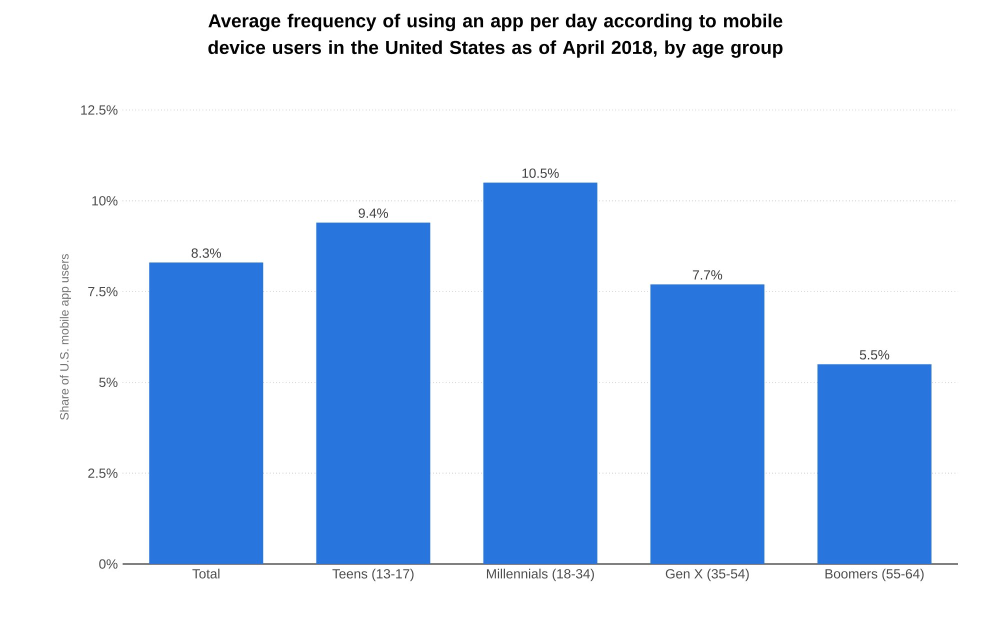 The width and height of the screenshot is (991, 633). Describe the element at coordinates (707, 575) in the screenshot. I see `x-tick-label: Gen X (35-54)` at that location.